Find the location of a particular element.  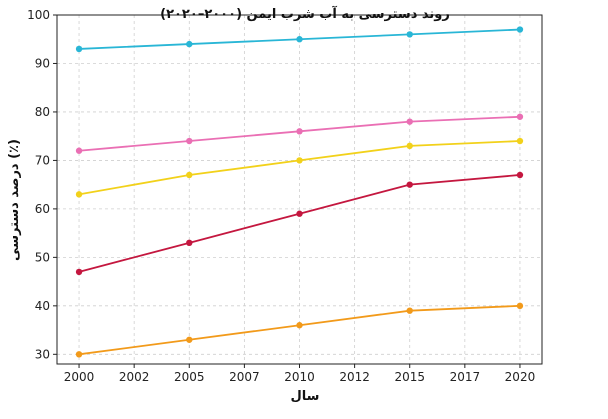

y-tick-label: 60 is located at coordinates (42, 209).